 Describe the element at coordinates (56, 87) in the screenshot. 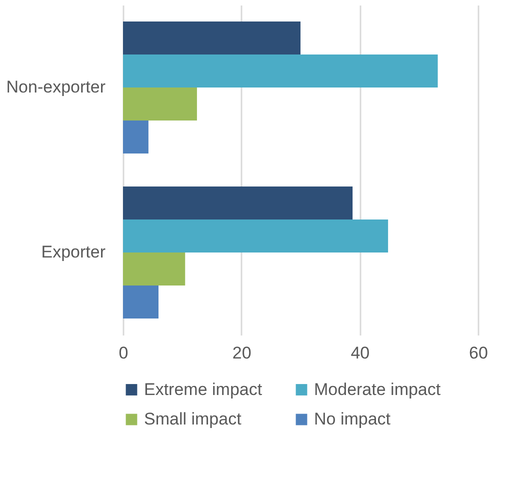

I see `y-tick-label: Non-exporter` at that location.